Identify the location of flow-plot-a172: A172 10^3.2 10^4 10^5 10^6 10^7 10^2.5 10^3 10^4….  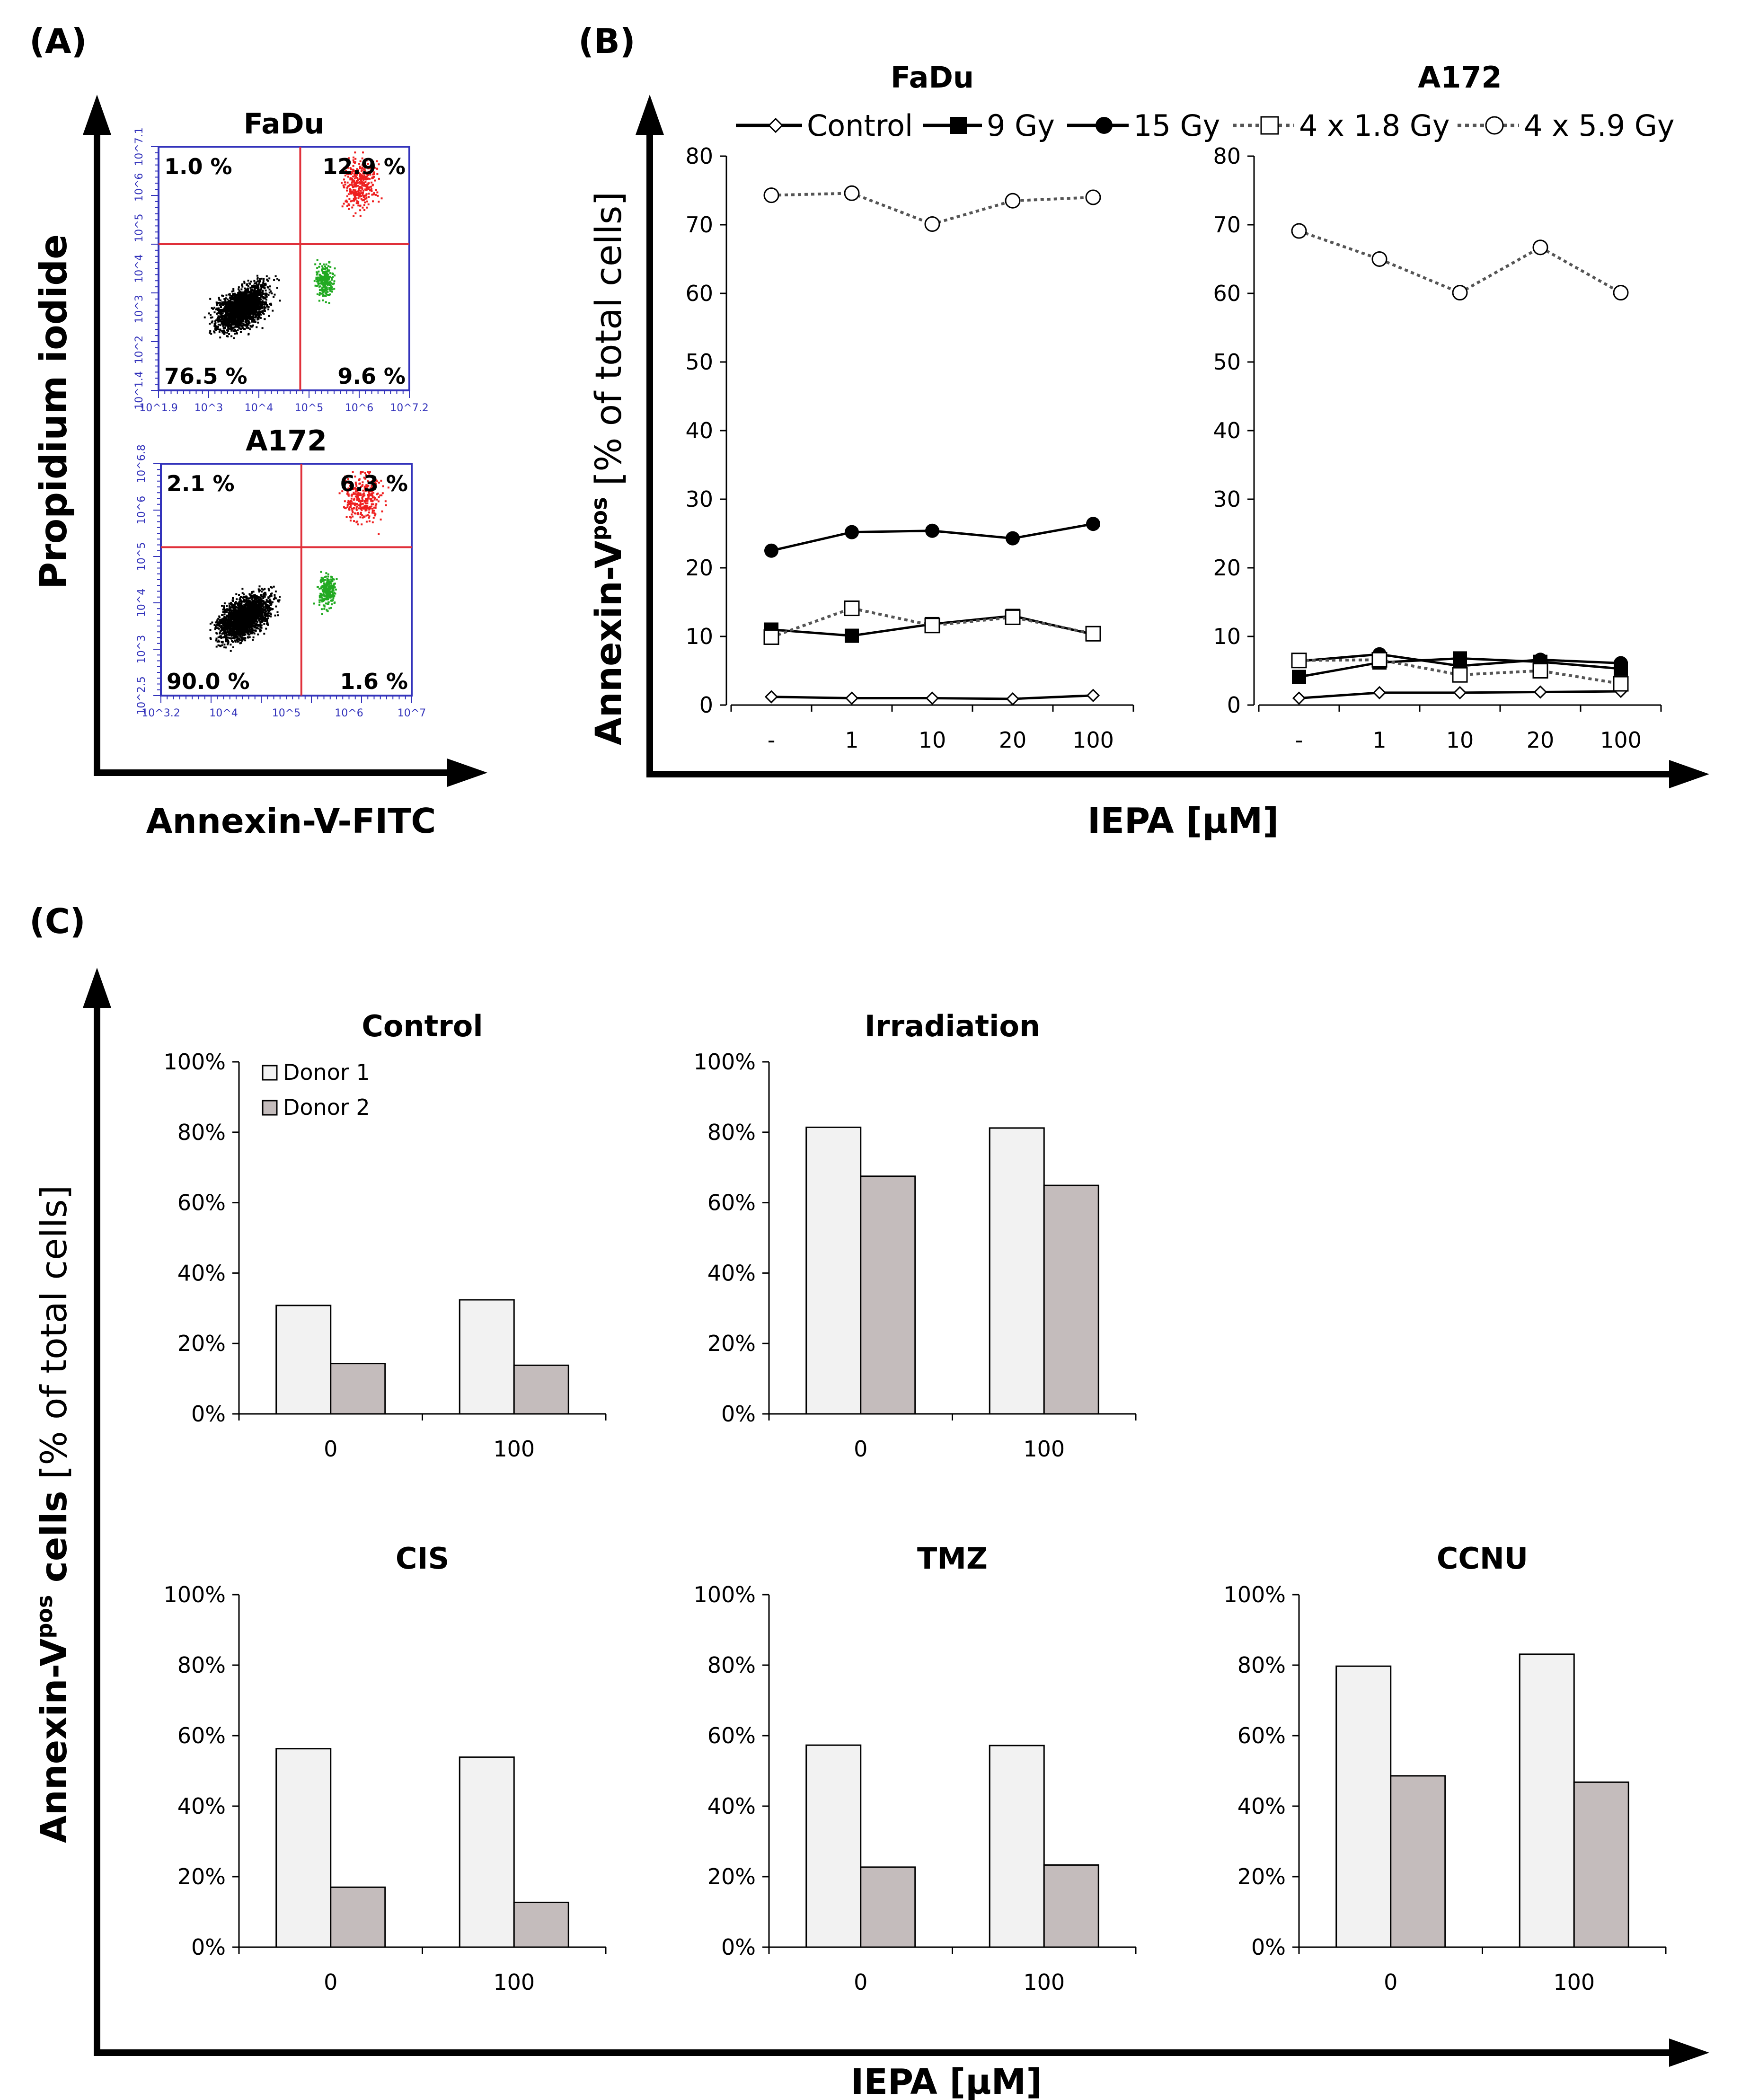
(281, 571).